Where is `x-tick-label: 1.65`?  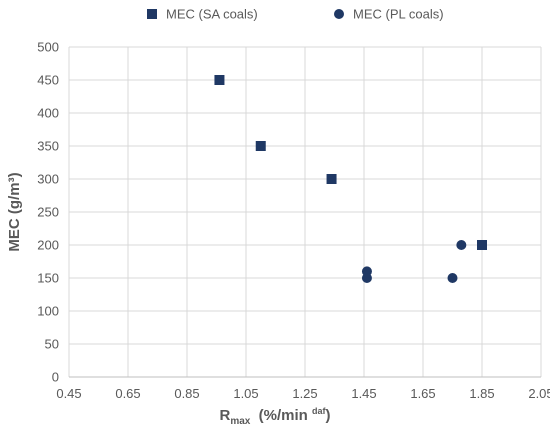
x-tick-label: 1.65 is located at coordinates (422, 393).